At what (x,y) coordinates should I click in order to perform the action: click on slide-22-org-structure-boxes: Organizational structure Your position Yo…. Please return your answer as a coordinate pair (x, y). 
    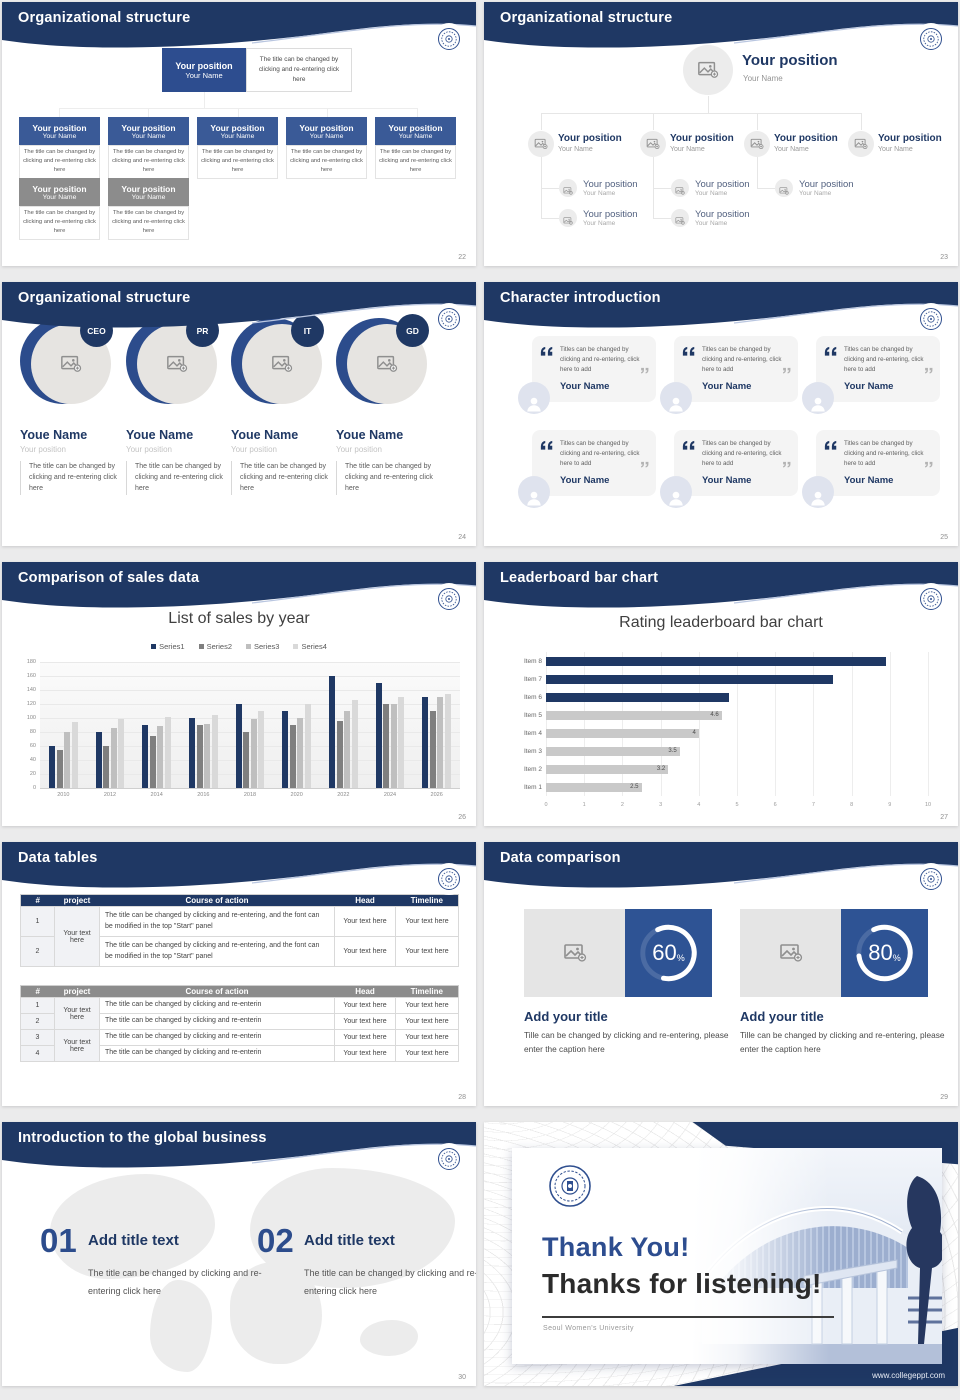
    Looking at the image, I should click on (239, 134).